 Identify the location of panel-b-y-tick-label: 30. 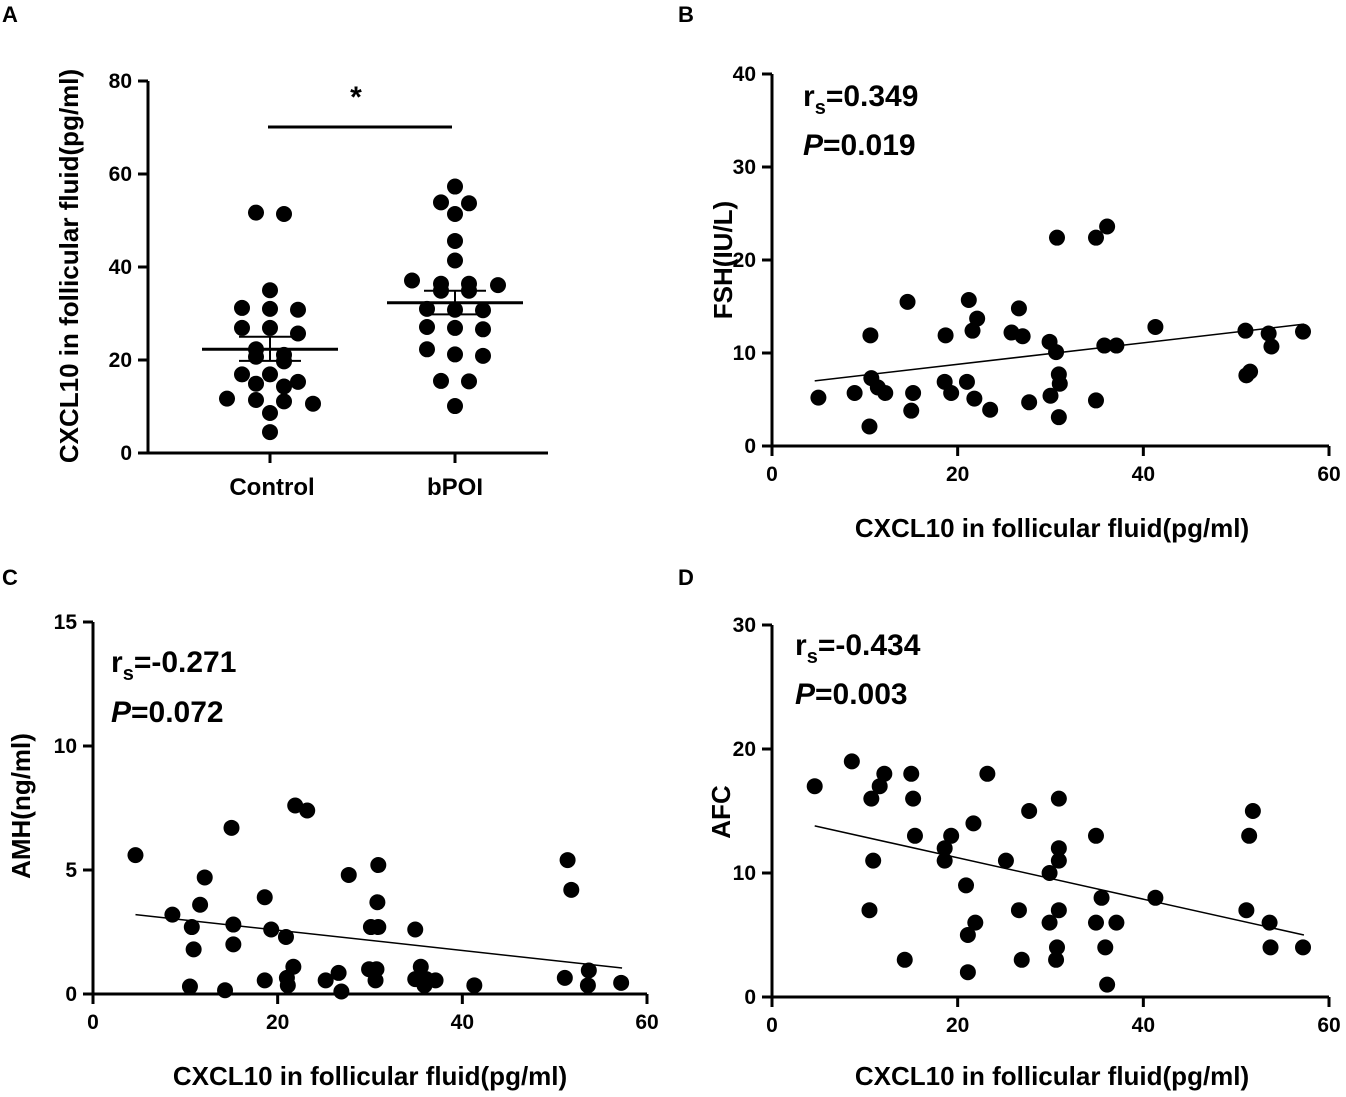
(744, 167).